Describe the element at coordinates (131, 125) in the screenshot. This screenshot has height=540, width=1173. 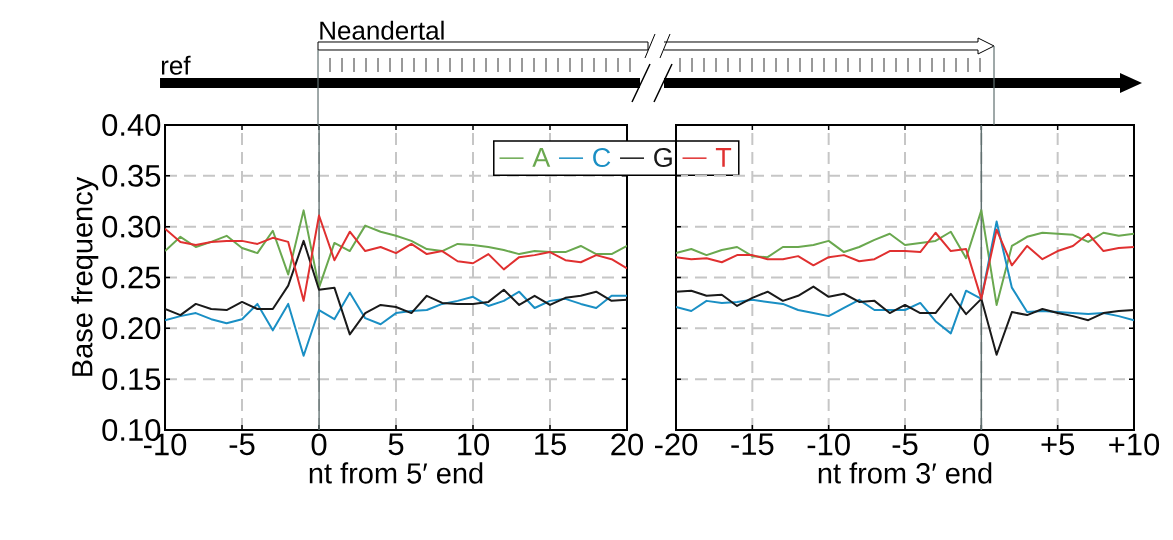
I see `y-tick-label: 0.40` at that location.